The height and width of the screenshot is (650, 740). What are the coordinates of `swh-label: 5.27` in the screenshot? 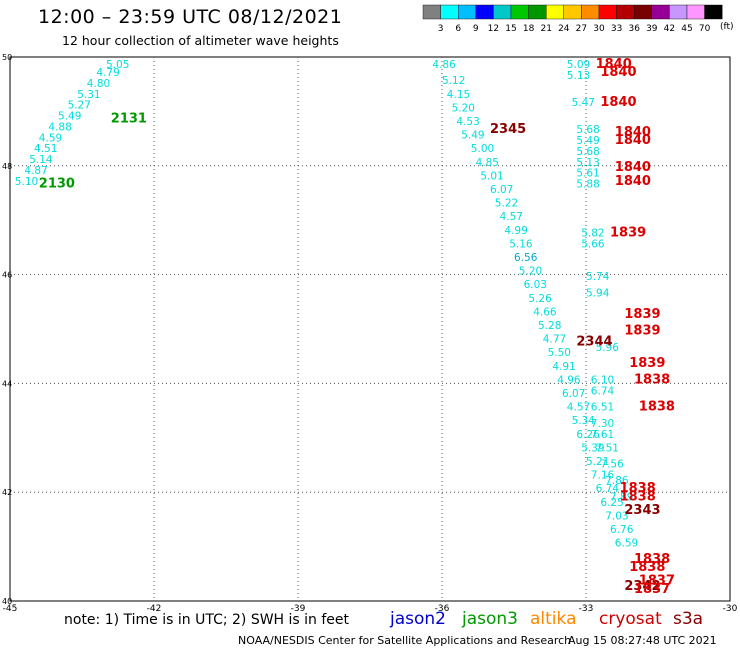 It's located at (79, 106).